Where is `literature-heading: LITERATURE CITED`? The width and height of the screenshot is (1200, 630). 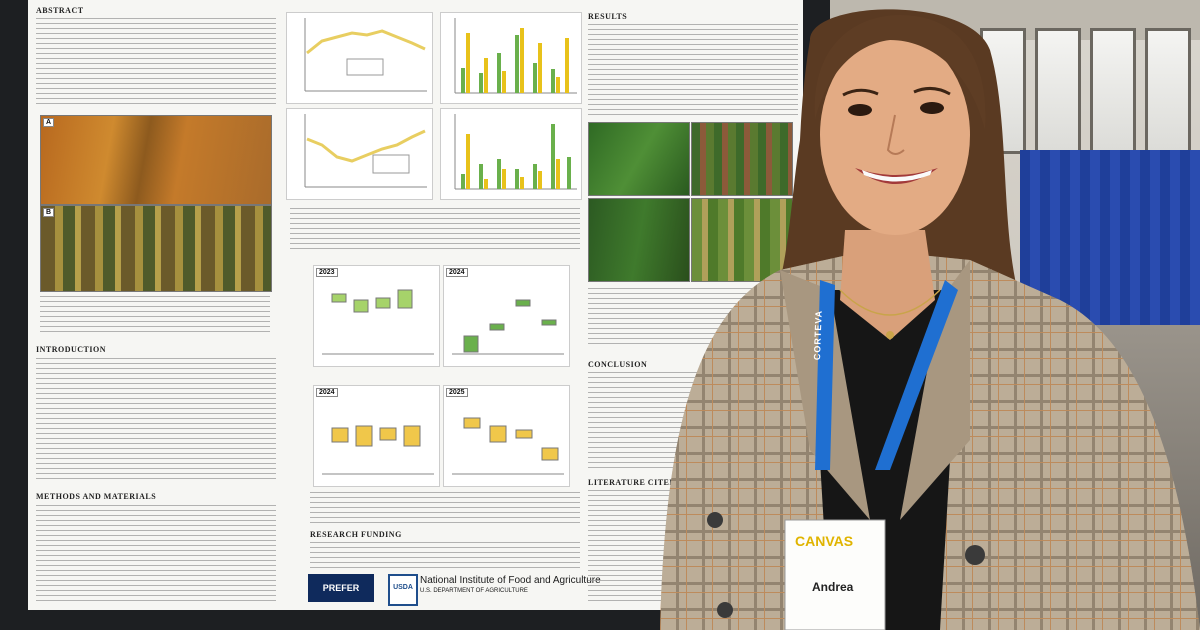
literature-heading: LITERATURE CITED is located at coordinates (632, 482).